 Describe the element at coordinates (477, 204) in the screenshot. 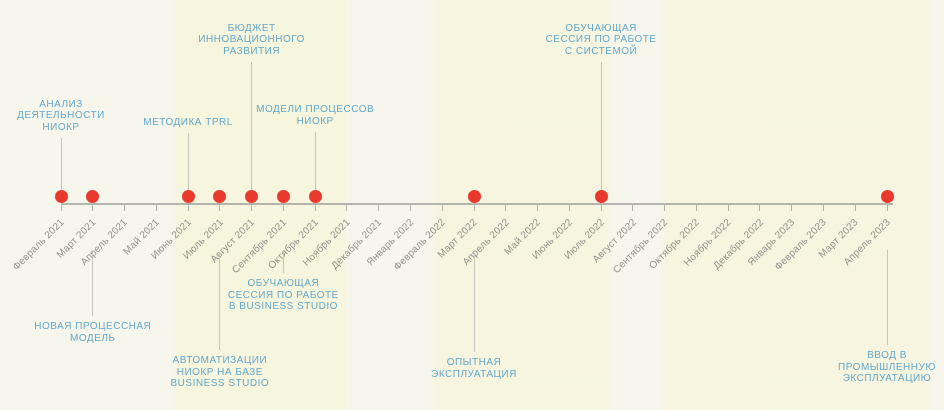

I see `timeline-axis` at that location.